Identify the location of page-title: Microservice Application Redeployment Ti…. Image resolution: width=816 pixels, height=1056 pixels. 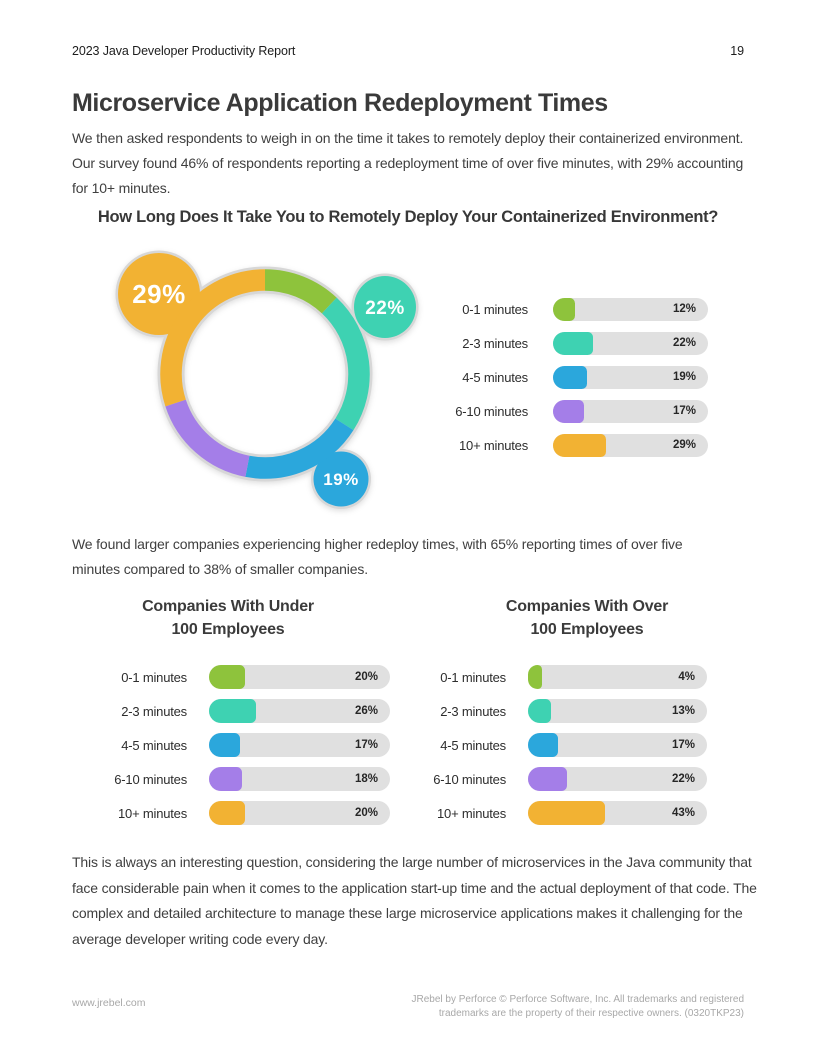
(340, 103).